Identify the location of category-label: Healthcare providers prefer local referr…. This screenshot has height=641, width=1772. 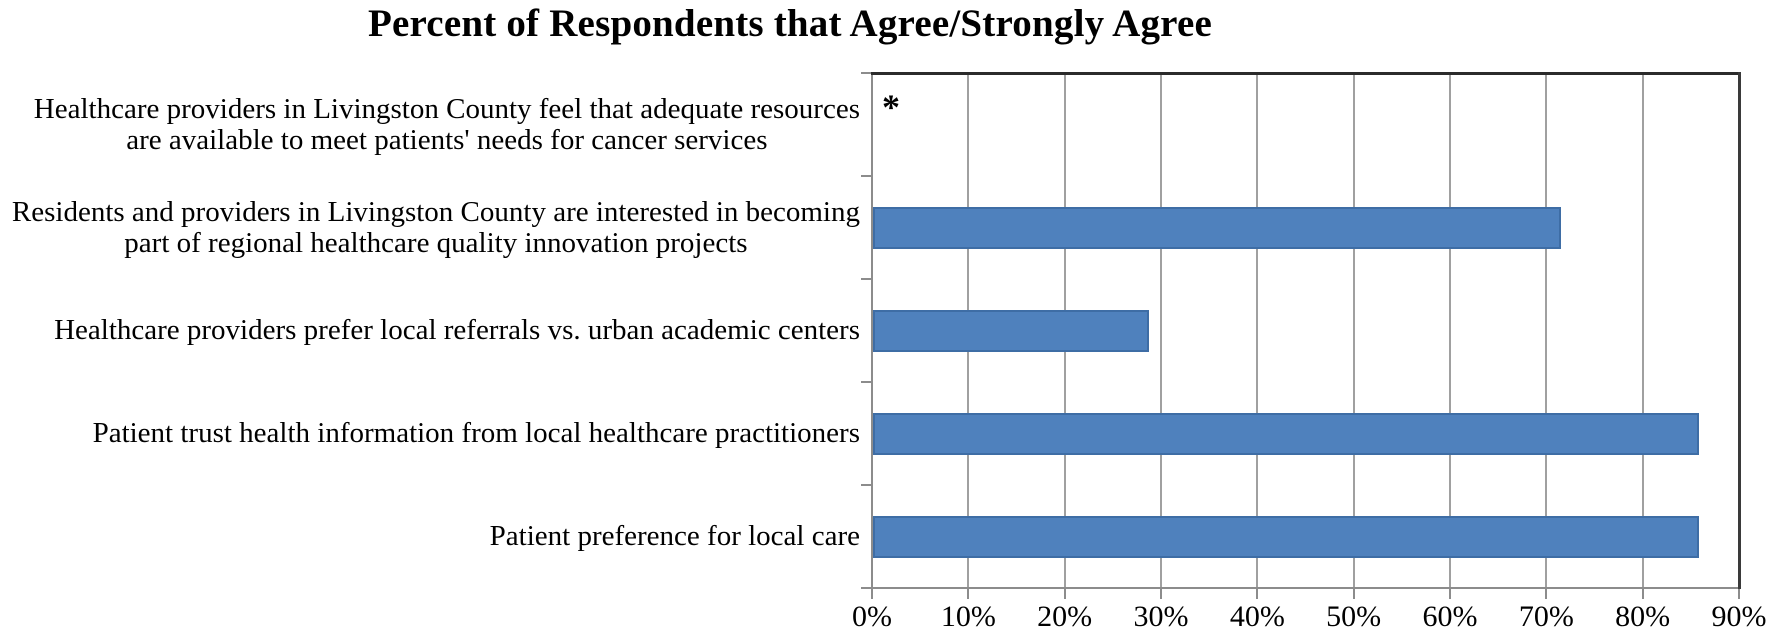
(457, 330).